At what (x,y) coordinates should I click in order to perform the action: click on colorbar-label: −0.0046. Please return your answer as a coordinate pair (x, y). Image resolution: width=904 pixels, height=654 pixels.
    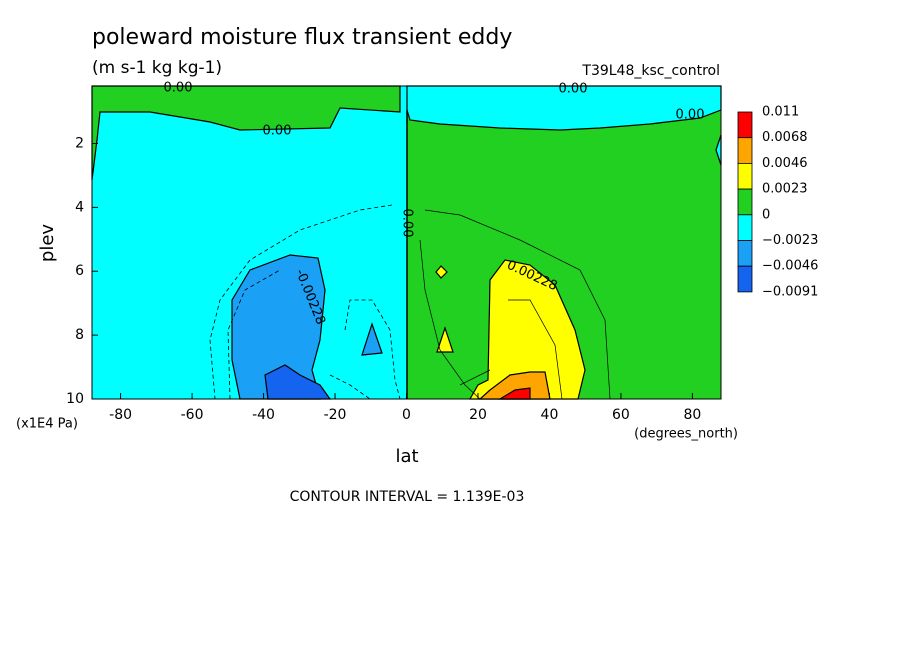
    Looking at the image, I should click on (790, 266).